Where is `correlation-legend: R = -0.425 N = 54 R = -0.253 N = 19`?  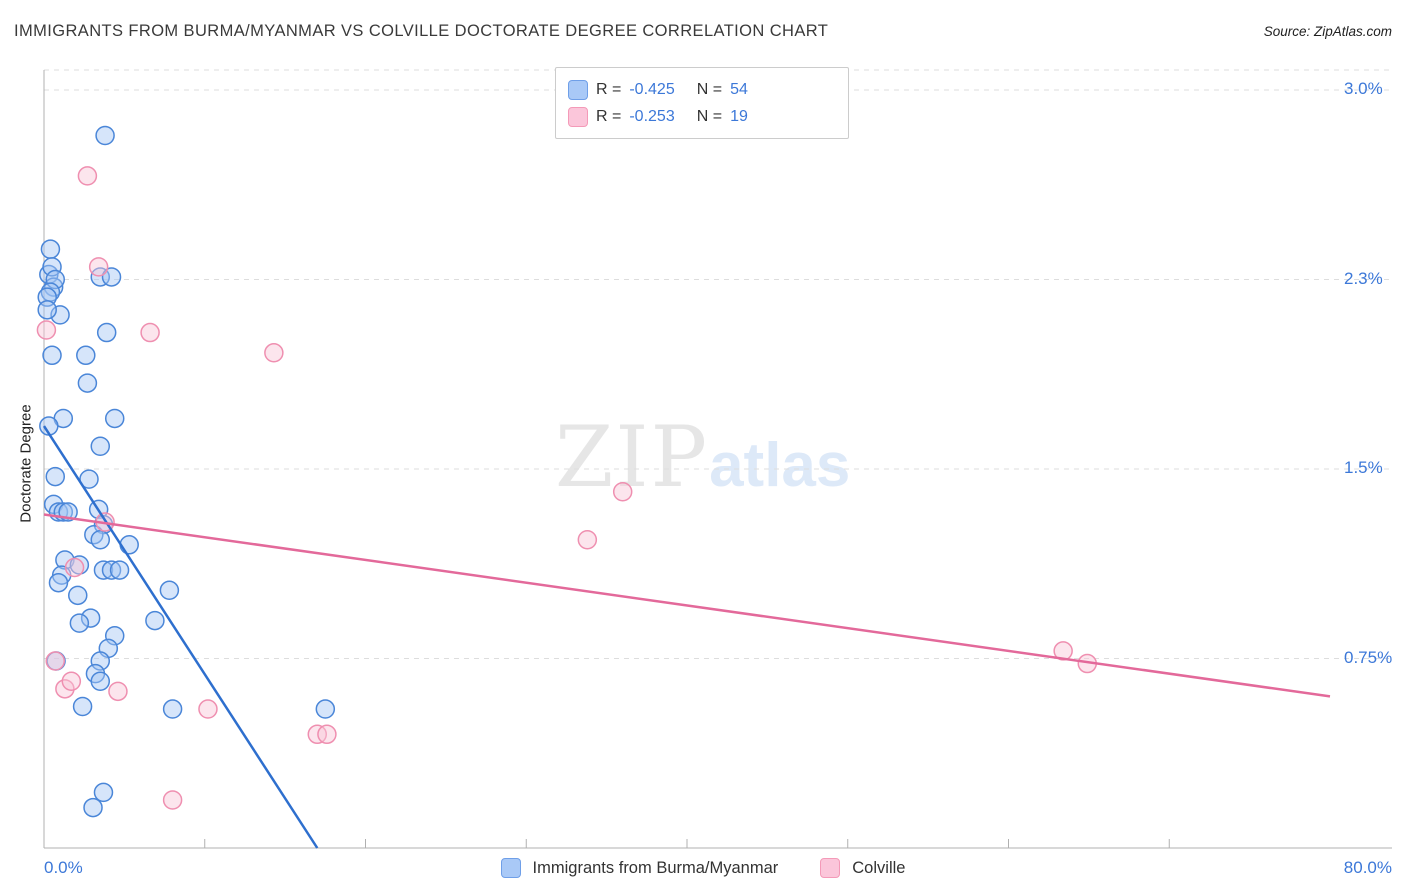 correlation-legend: R = -0.425 N = 54 R = -0.253 N = 19 is located at coordinates (702, 103).